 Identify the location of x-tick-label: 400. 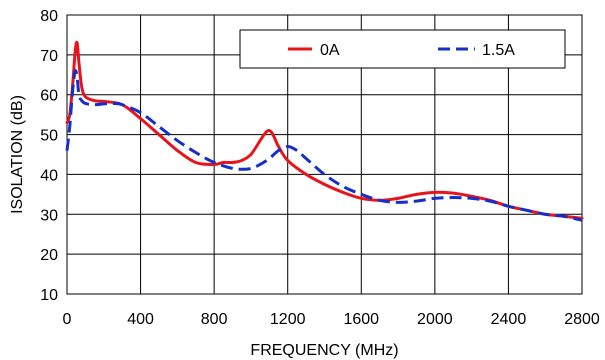
(140, 319).